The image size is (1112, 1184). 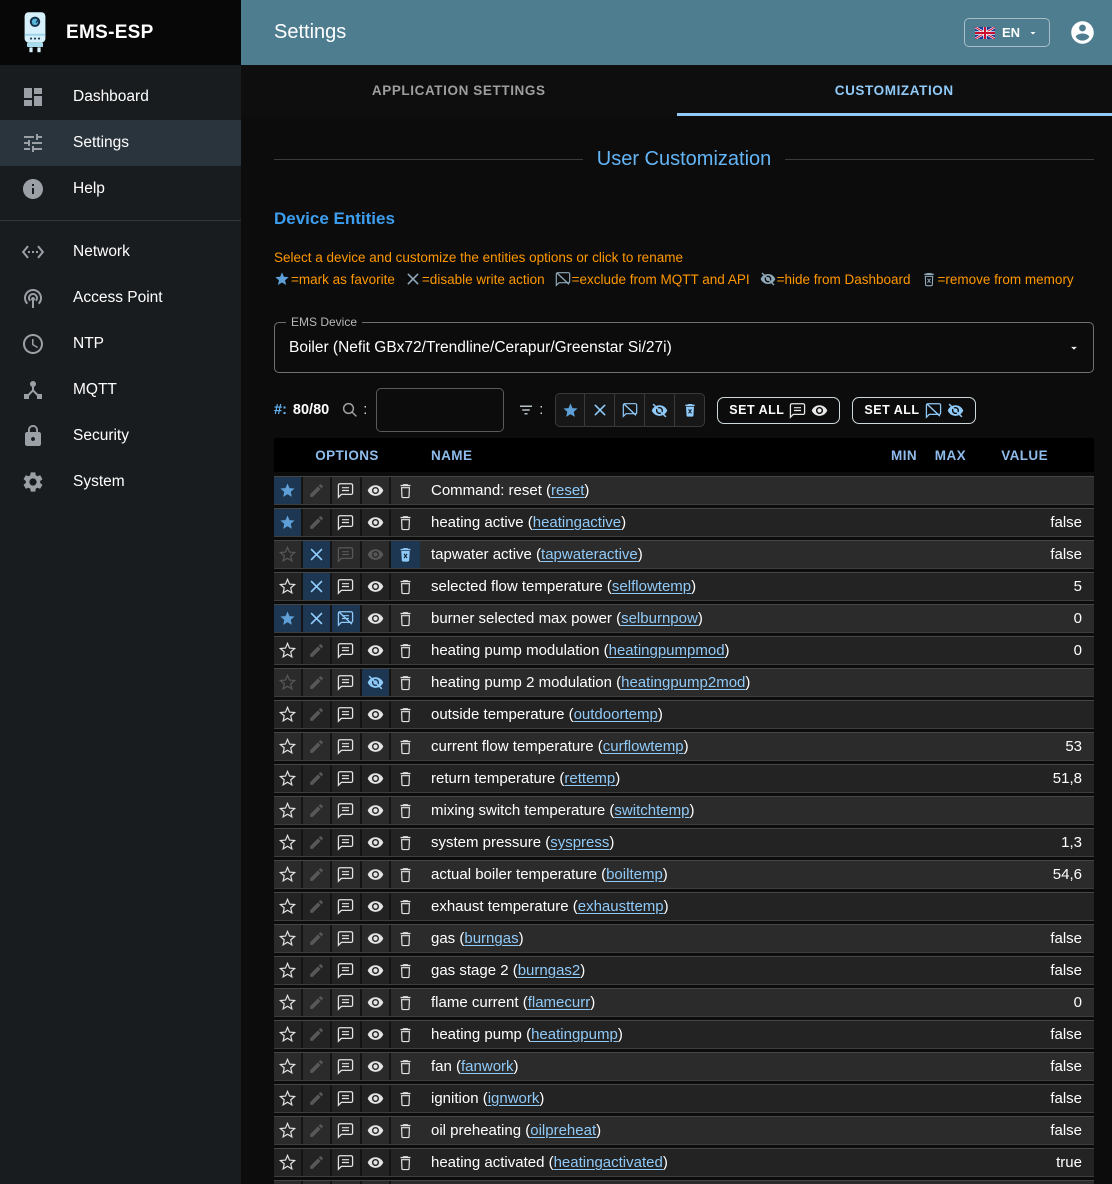 What do you see at coordinates (537, 554) in the screenshot?
I see `entity-name: tapwater active (tapwateractive)` at bounding box center [537, 554].